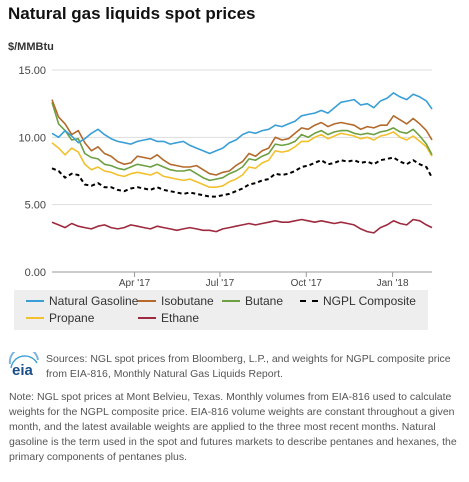 The width and height of the screenshot is (469, 482). Describe the element at coordinates (180, 318) in the screenshot. I see `legend-label: Ethane` at that location.